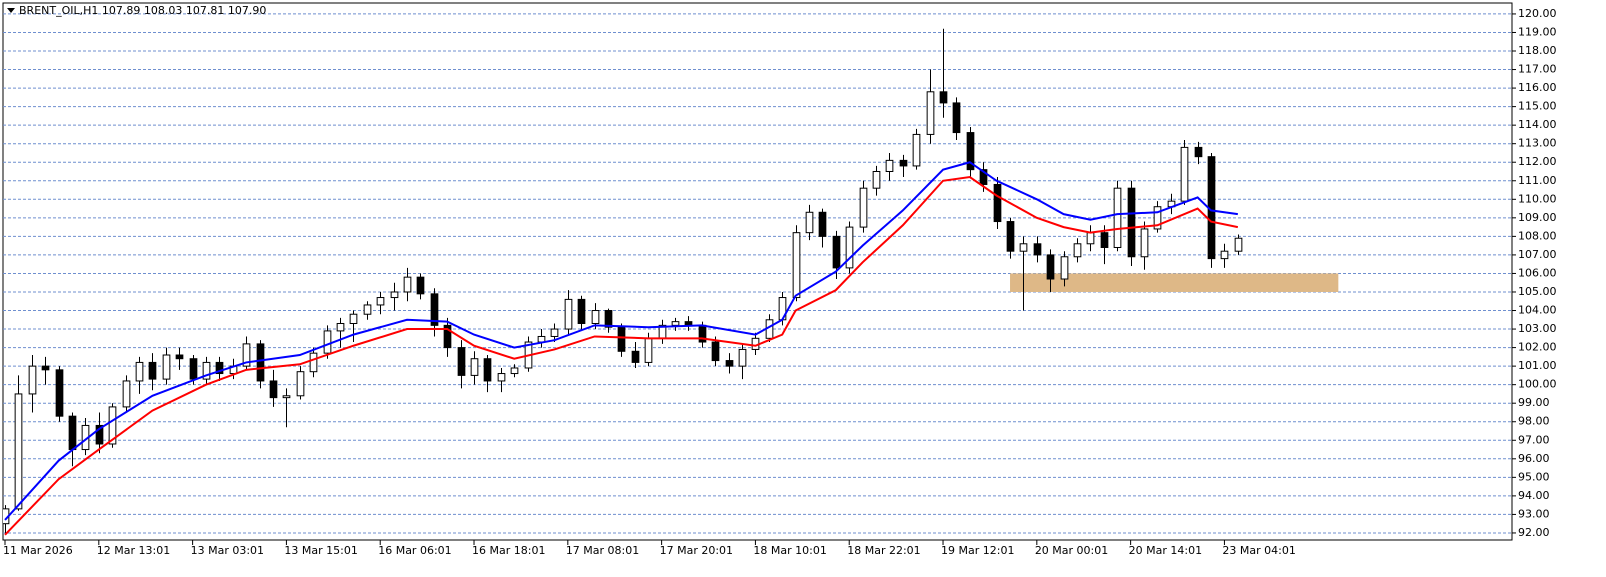  What do you see at coordinates (11, 10) in the screenshot?
I see `menu-arrow` at bounding box center [11, 10].